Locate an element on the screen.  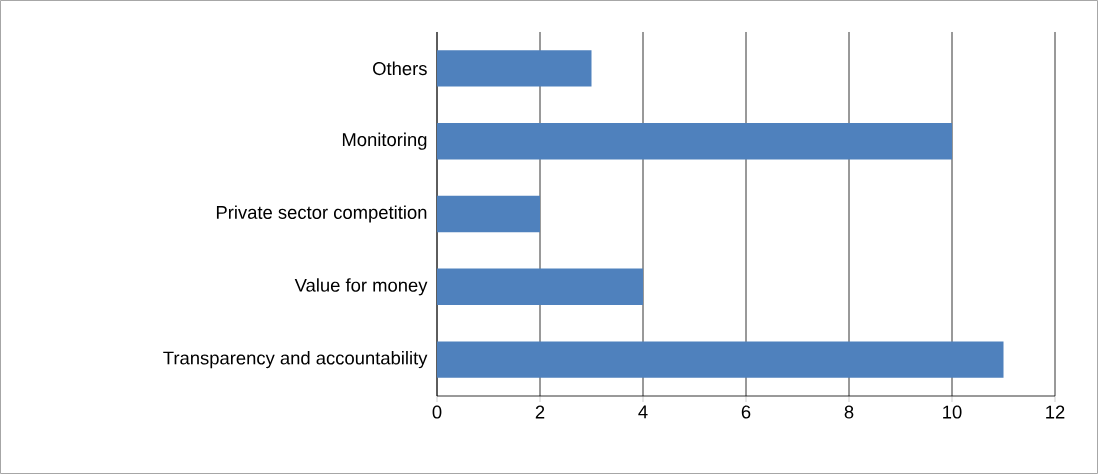
x-tick-label: 6 is located at coordinates (746, 412).